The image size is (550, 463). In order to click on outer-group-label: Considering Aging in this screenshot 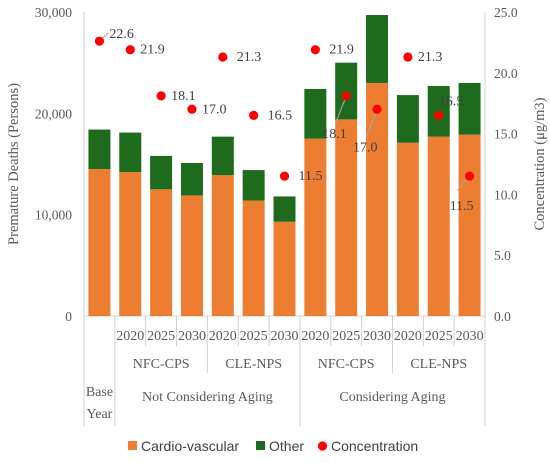, I will do `click(392, 397)`.